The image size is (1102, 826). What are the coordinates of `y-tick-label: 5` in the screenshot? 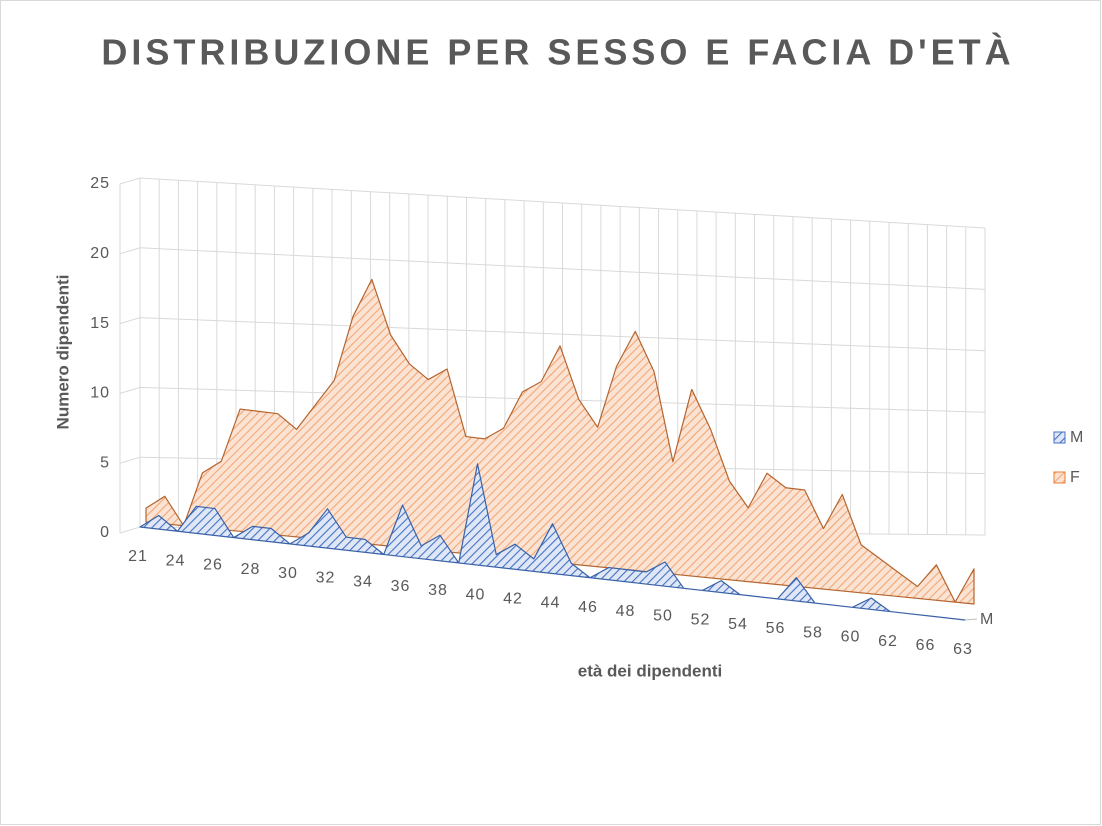 It's located at (105, 462).